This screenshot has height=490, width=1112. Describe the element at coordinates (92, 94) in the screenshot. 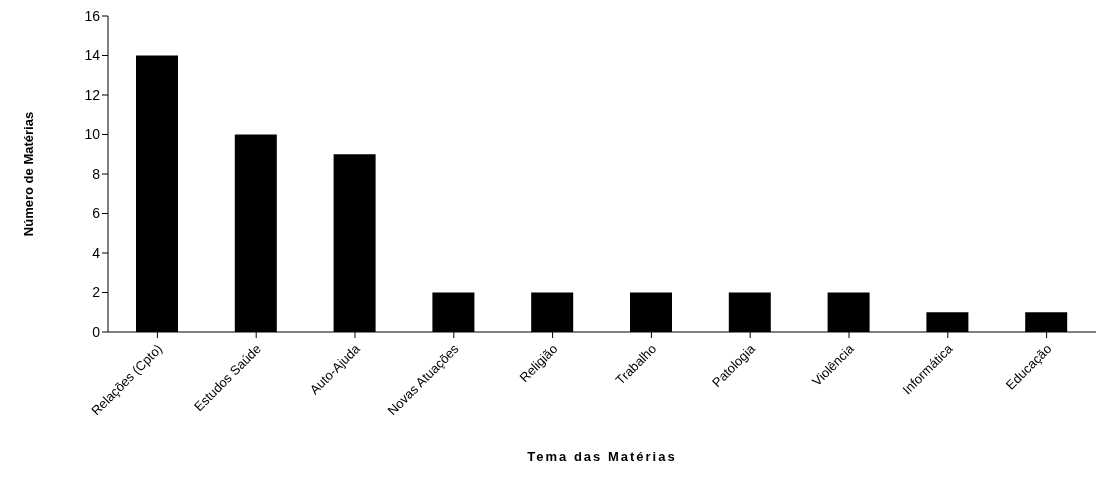

I see `y-tick-label: 12` at that location.